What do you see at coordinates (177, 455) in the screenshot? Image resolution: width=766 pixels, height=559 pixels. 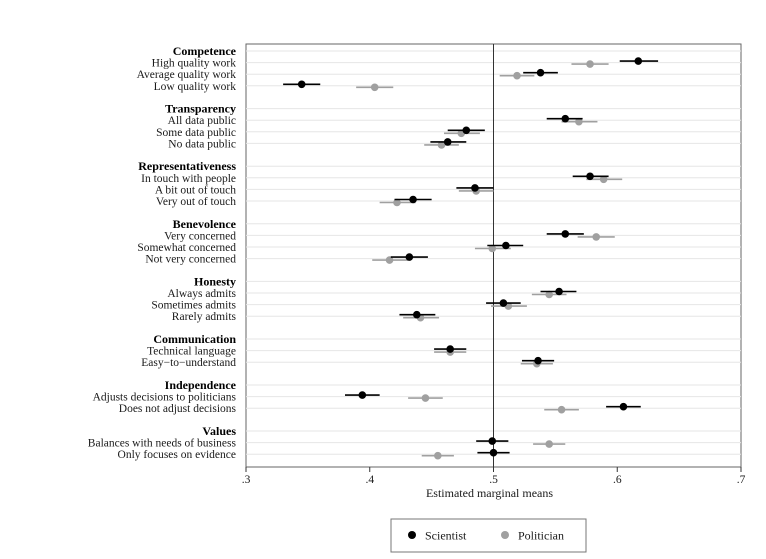 I see `row-label: Only focuses on evidence` at bounding box center [177, 455].